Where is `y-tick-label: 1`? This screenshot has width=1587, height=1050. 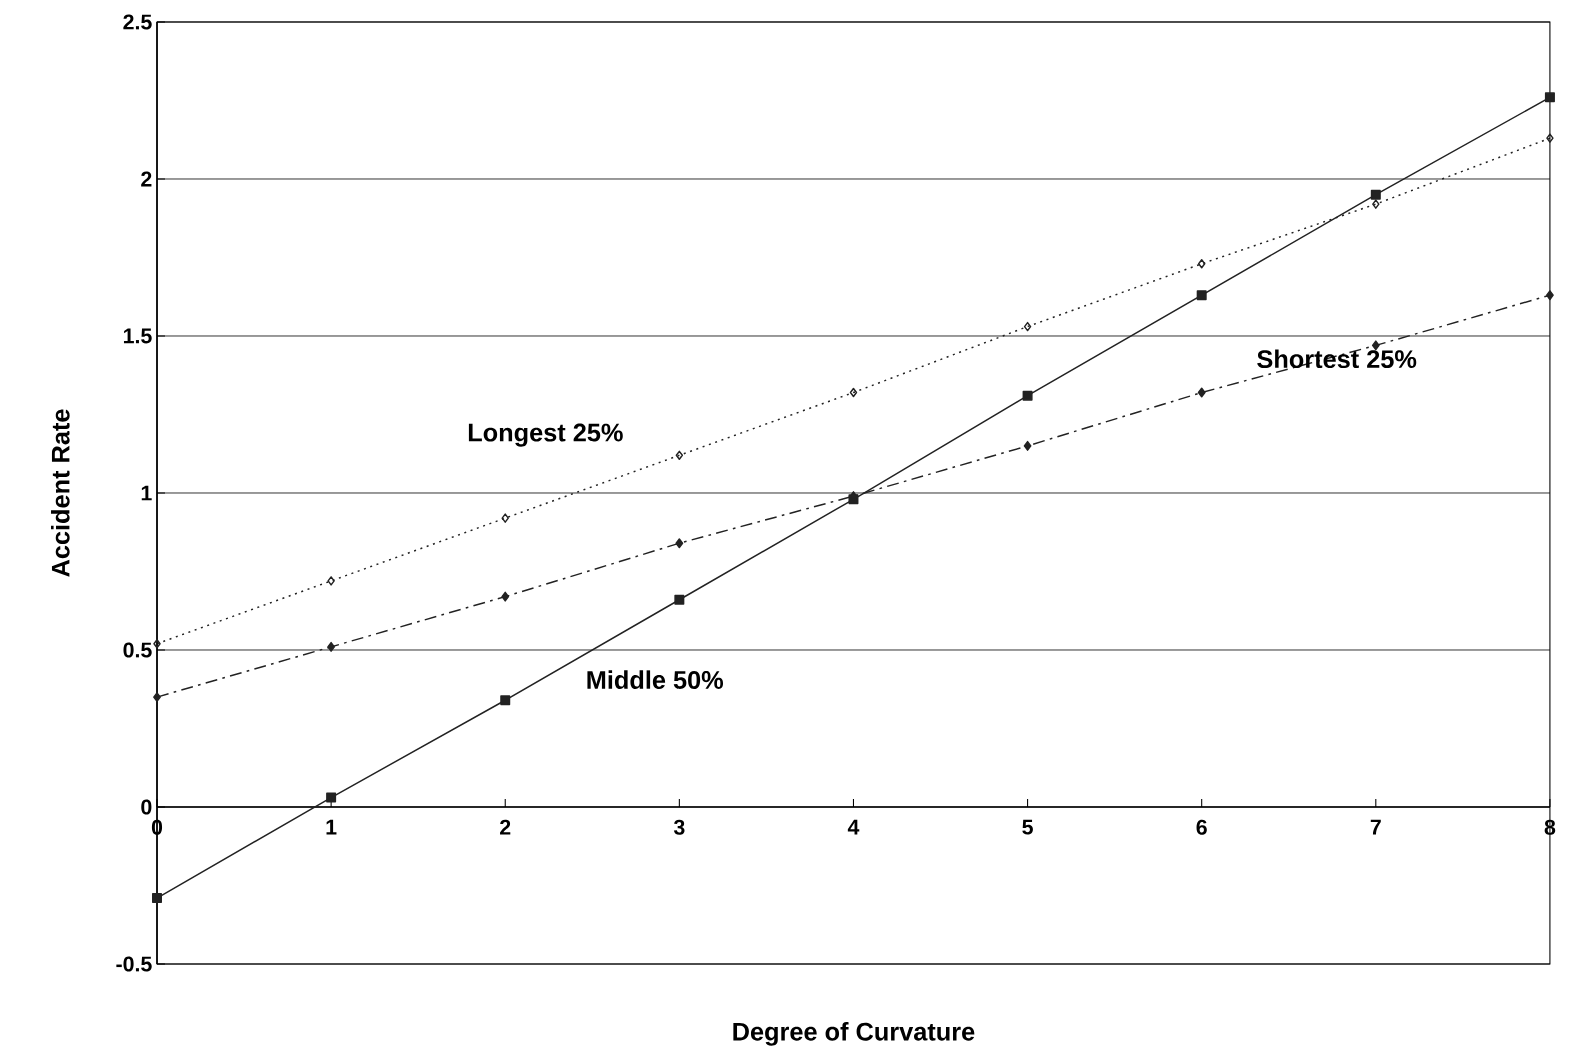 y-tick-label: 1 is located at coordinates (146, 493).